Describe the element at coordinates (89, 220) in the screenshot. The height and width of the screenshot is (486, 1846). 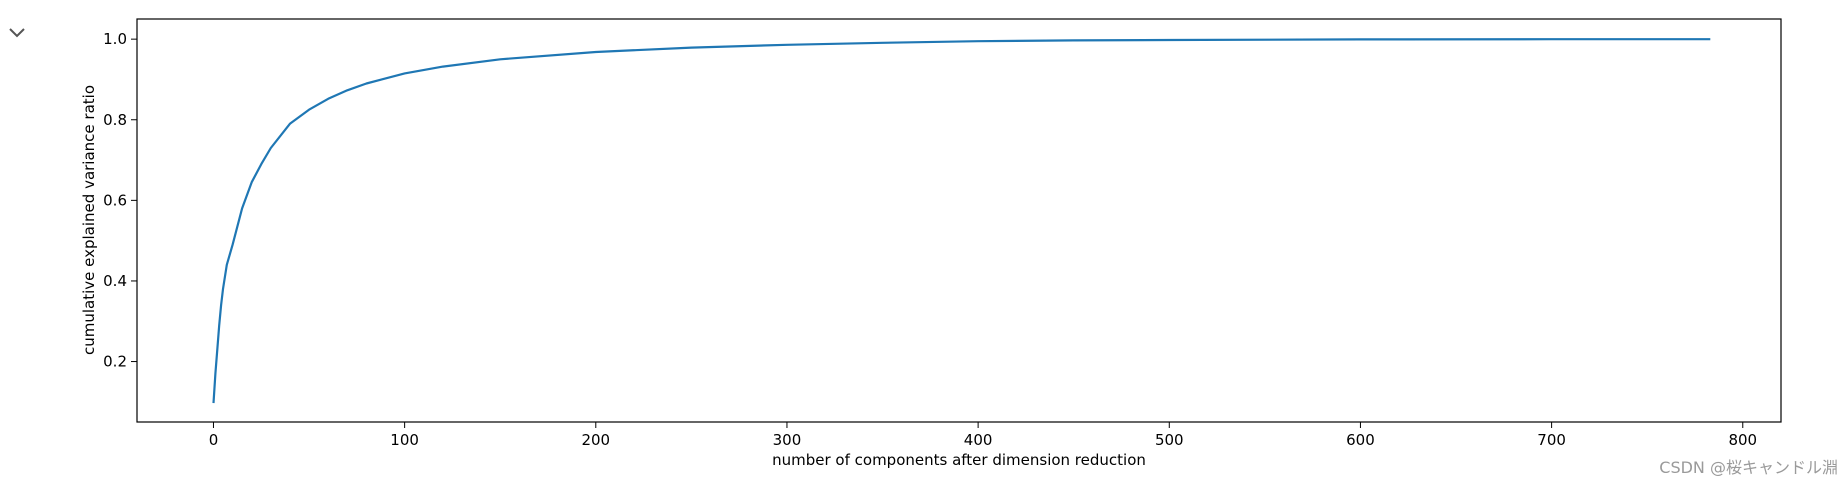
I see `y-axis-label: cumulative explained variance ratio` at that location.